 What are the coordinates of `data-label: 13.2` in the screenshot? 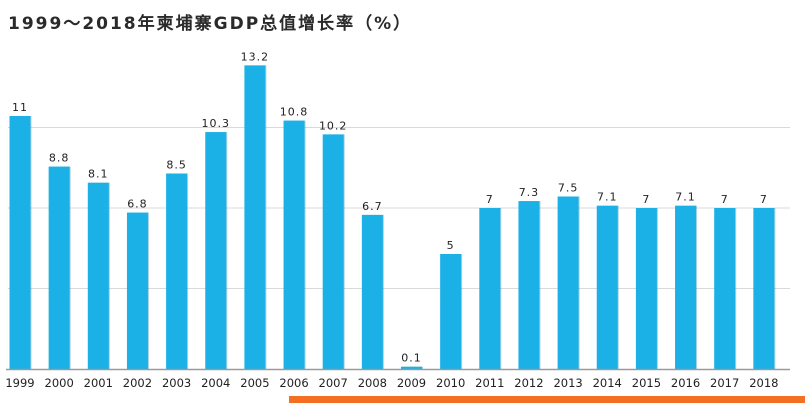 It's located at (255, 56).